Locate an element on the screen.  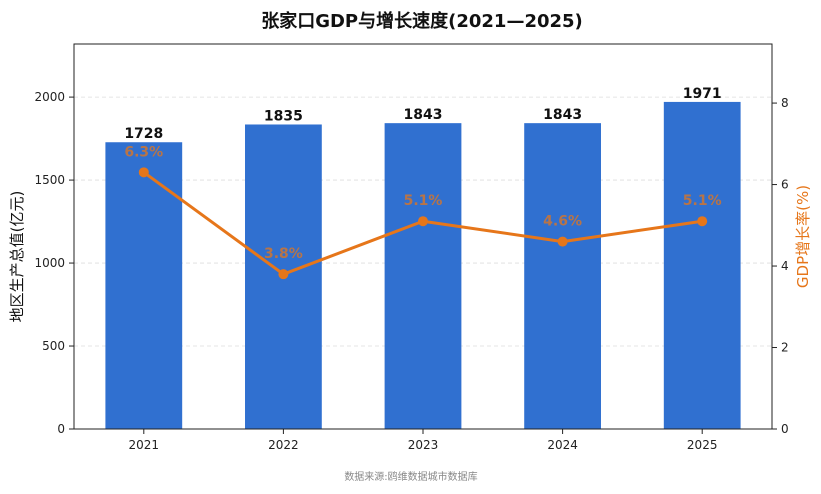
chart-title: 张家口GDP与增长速度(2021—2025) is located at coordinates (422, 21).